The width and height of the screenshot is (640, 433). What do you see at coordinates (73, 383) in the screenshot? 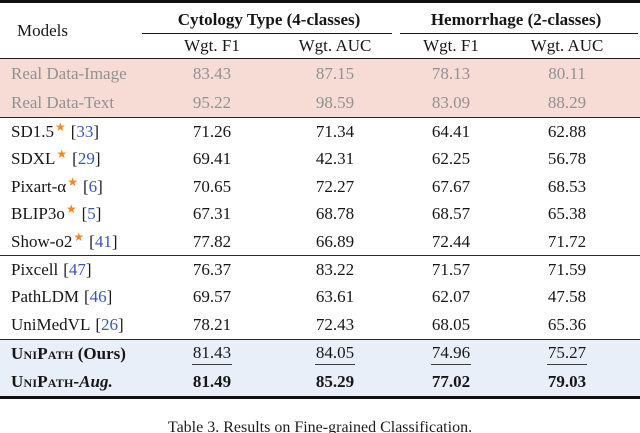
I see `model-cell: UniPath-Aug.★[]` at bounding box center [73, 383].